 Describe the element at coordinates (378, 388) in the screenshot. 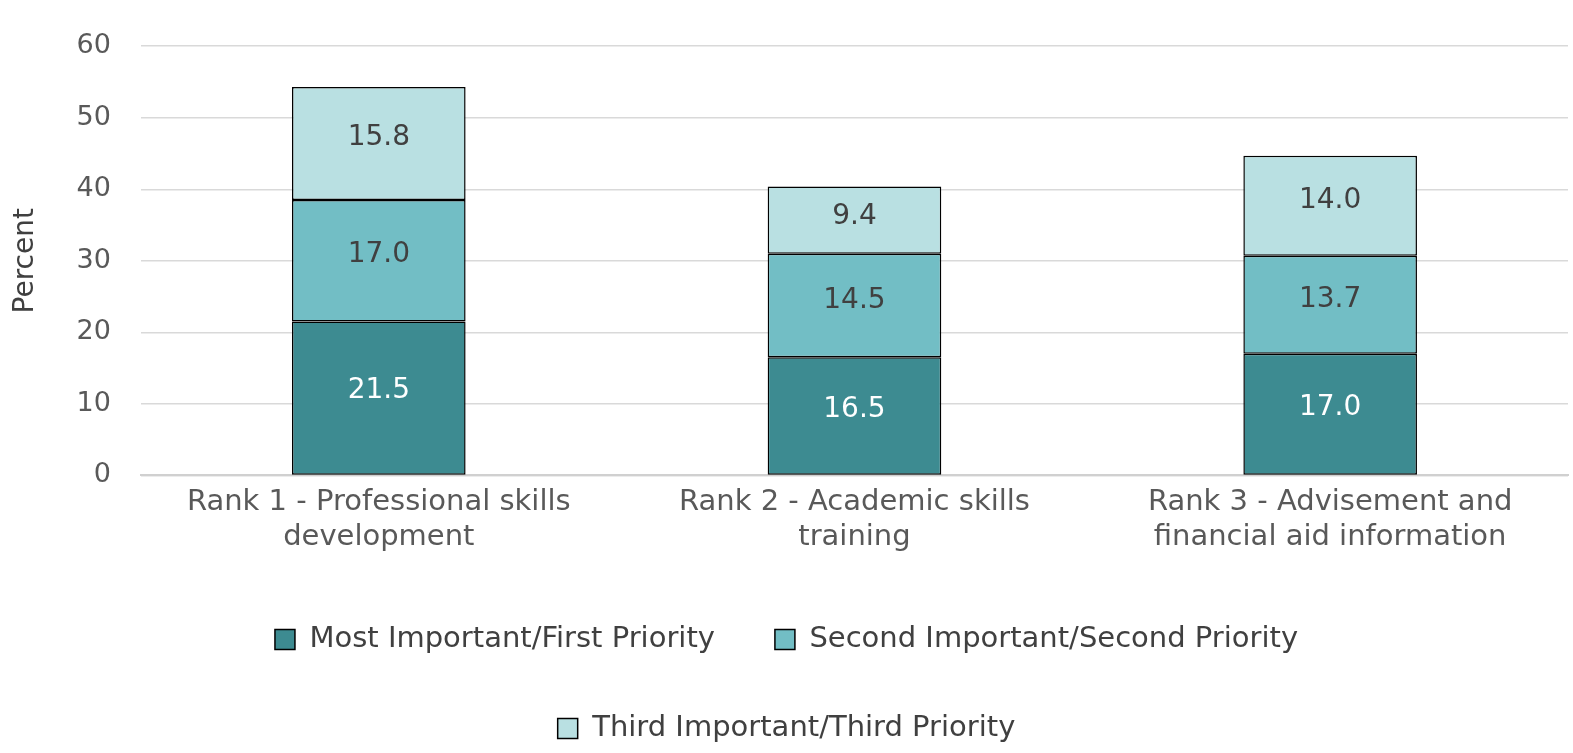

I see `data-label: 21.5` at that location.